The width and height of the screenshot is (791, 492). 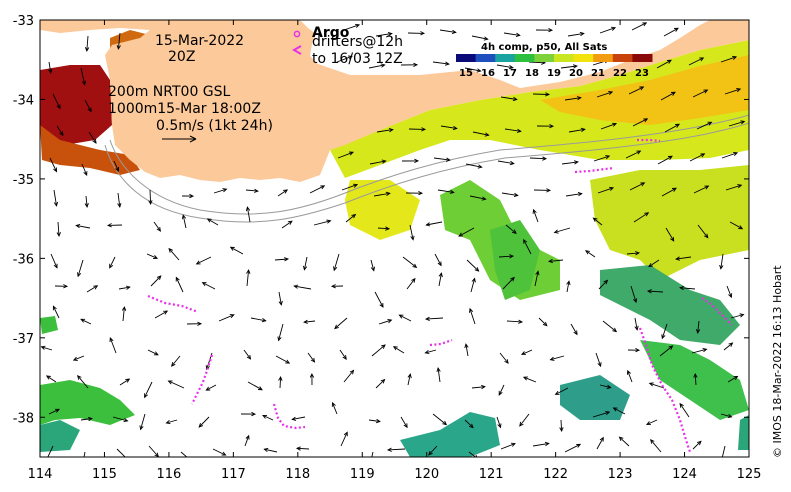 I want to click on x-tick-label: 121, so click(x=491, y=474).